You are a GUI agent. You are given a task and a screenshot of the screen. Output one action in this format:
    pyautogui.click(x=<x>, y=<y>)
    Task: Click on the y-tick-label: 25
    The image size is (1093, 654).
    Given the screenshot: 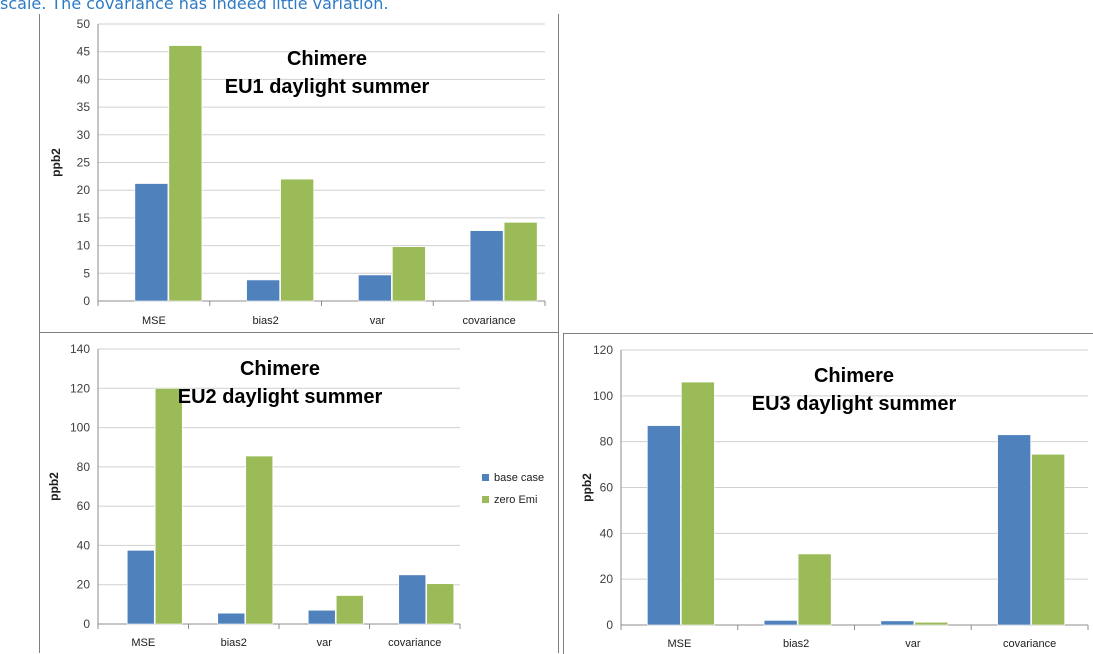 What is the action you would take?
    pyautogui.click(x=84, y=163)
    